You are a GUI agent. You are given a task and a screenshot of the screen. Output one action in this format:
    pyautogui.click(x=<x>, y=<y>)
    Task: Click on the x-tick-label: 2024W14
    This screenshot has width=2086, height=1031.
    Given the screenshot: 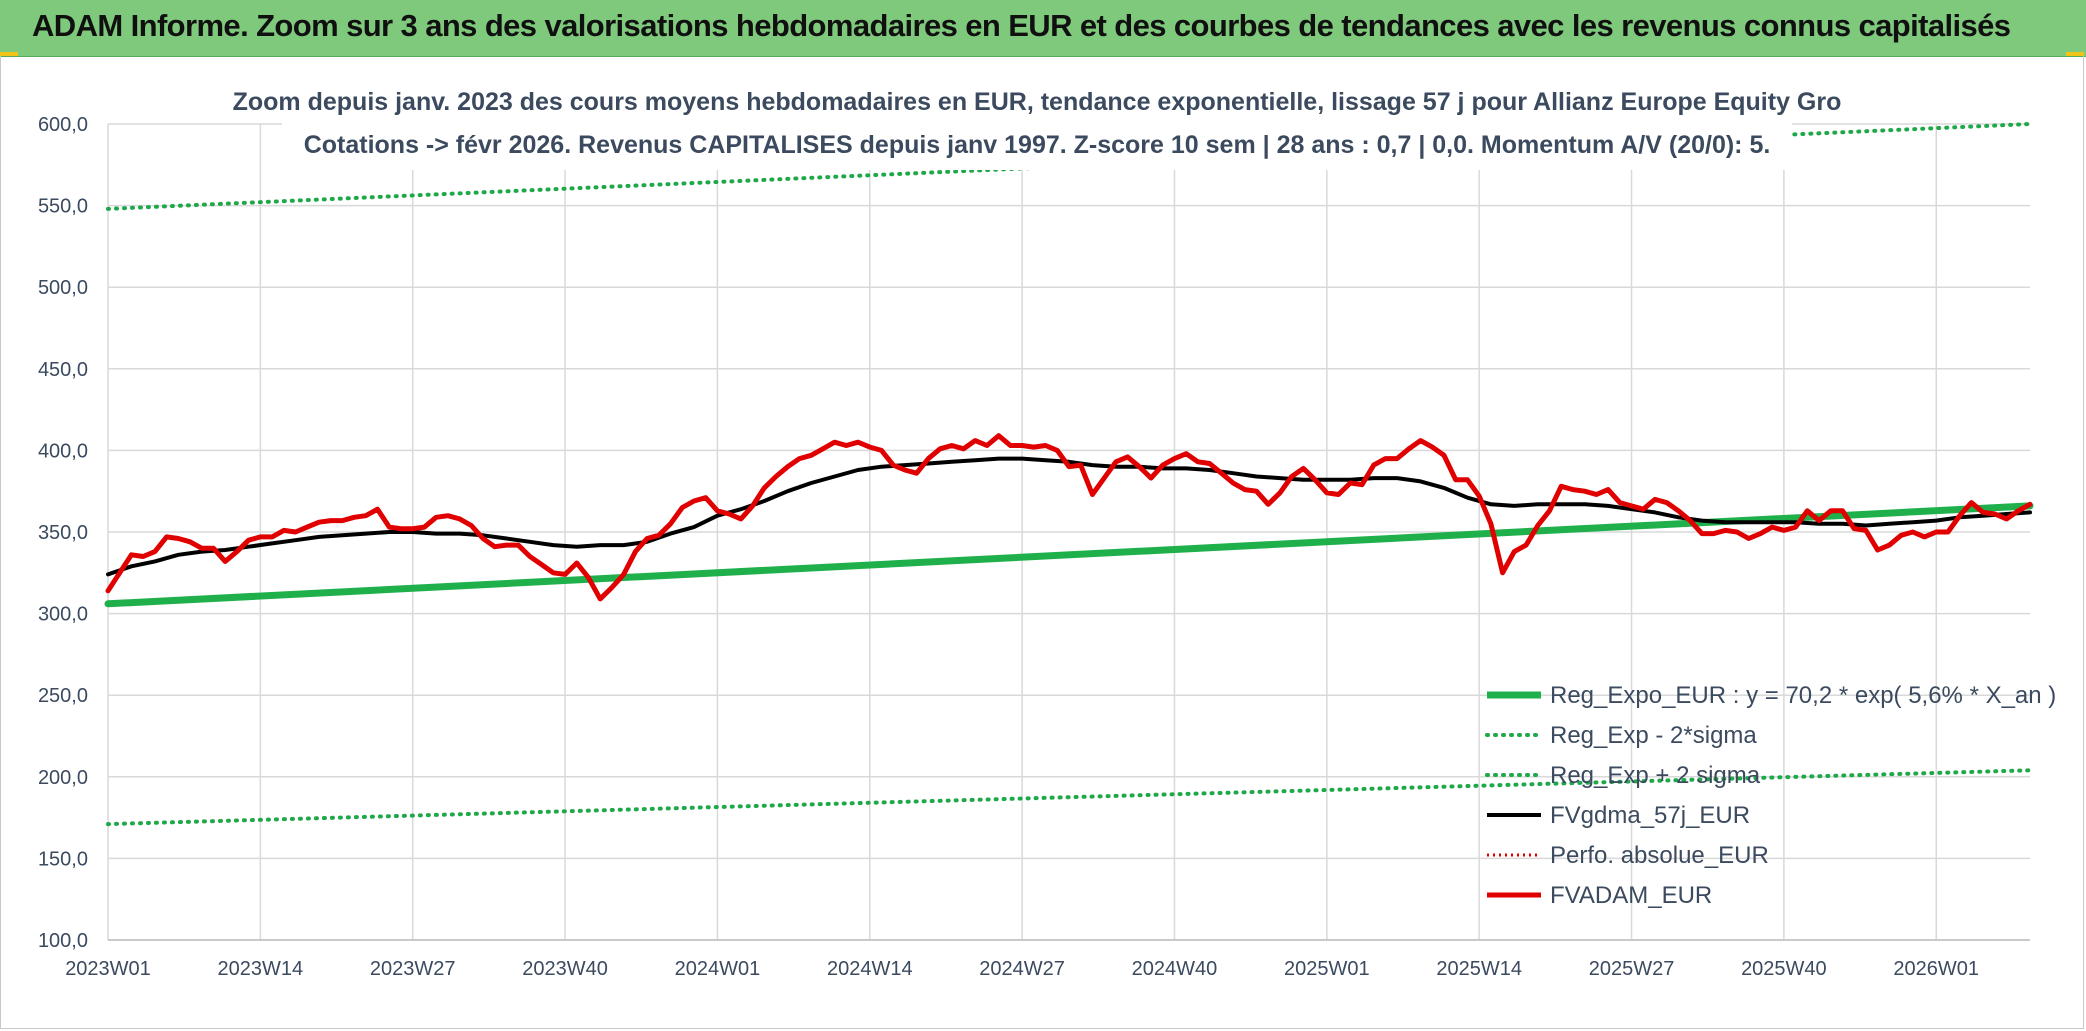 What is the action you would take?
    pyautogui.click(x=870, y=969)
    